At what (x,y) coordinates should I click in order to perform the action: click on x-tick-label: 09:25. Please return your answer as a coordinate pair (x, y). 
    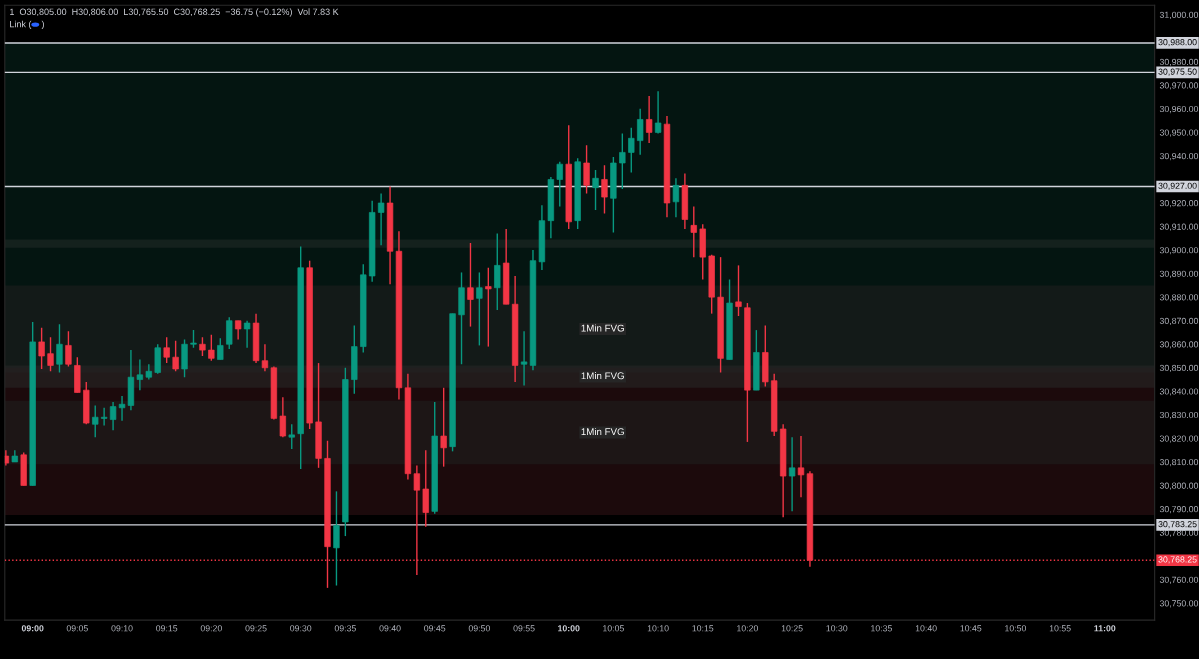
    Looking at the image, I should click on (256, 628).